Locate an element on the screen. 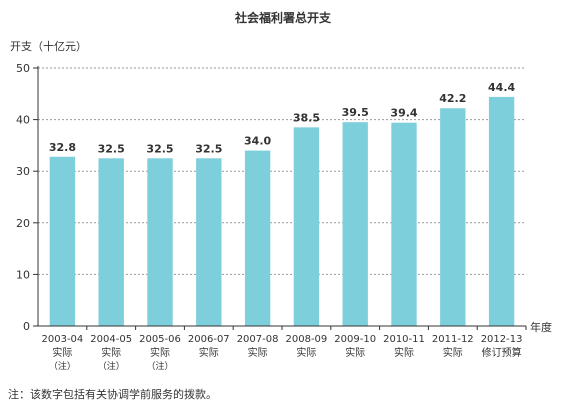 This screenshot has height=414, width=566. x-sublabel-2009-10: 实际 is located at coordinates (355, 352).